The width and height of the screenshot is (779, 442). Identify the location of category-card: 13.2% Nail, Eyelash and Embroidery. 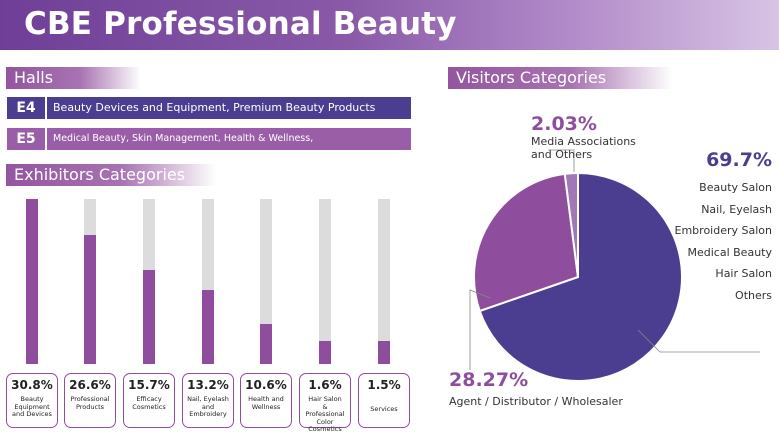
(208, 400).